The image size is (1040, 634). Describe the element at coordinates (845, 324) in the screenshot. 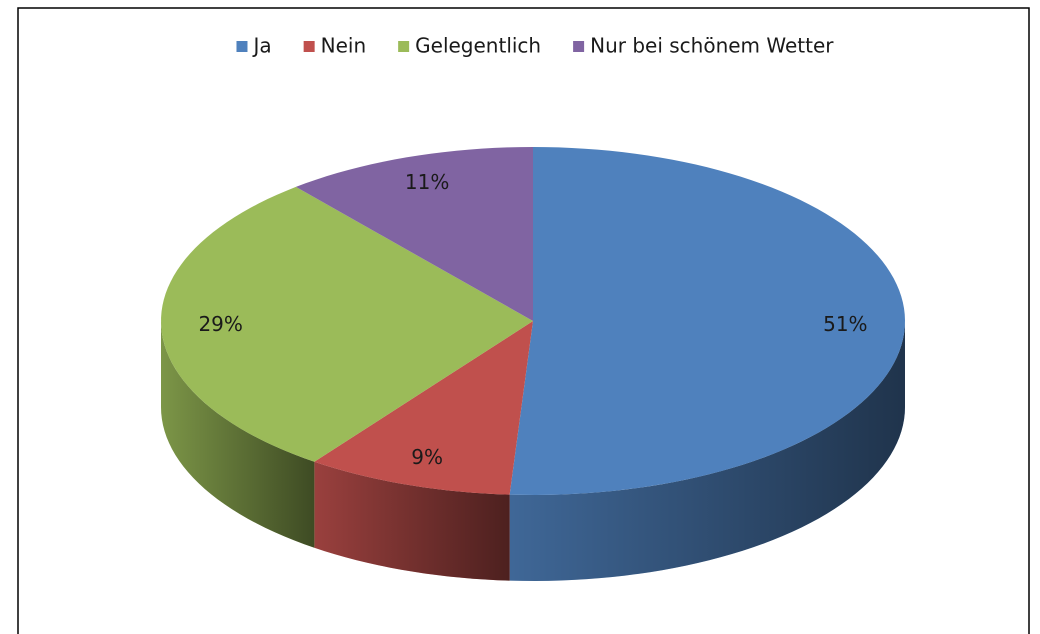

I see `data-label: 51%` at that location.